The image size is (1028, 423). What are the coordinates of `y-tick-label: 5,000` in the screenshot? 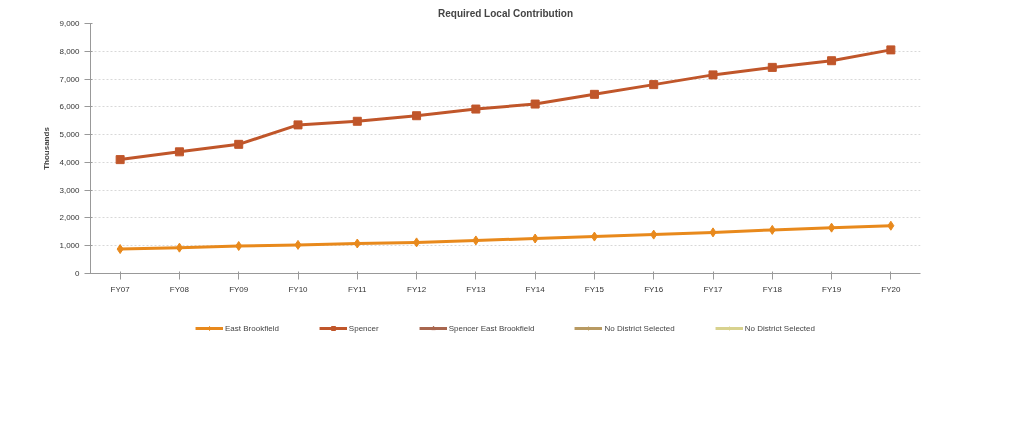 It's located at (70, 135).